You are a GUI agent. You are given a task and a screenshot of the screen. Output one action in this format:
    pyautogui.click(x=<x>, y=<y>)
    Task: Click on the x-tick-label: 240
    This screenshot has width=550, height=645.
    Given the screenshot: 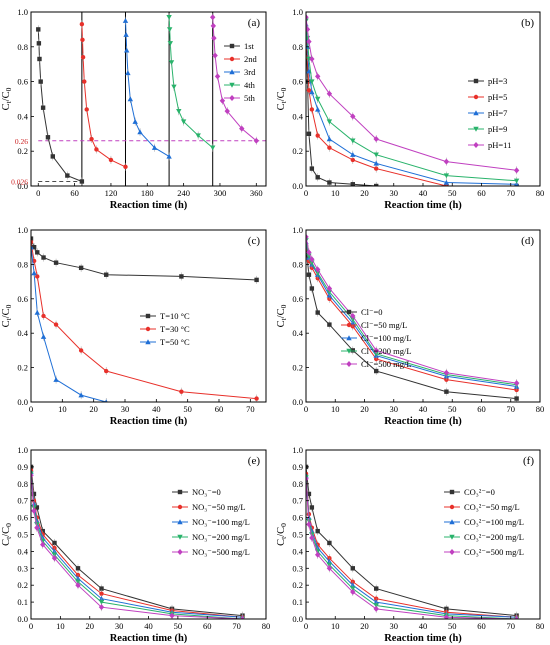 What is the action you would take?
    pyautogui.click(x=183, y=193)
    